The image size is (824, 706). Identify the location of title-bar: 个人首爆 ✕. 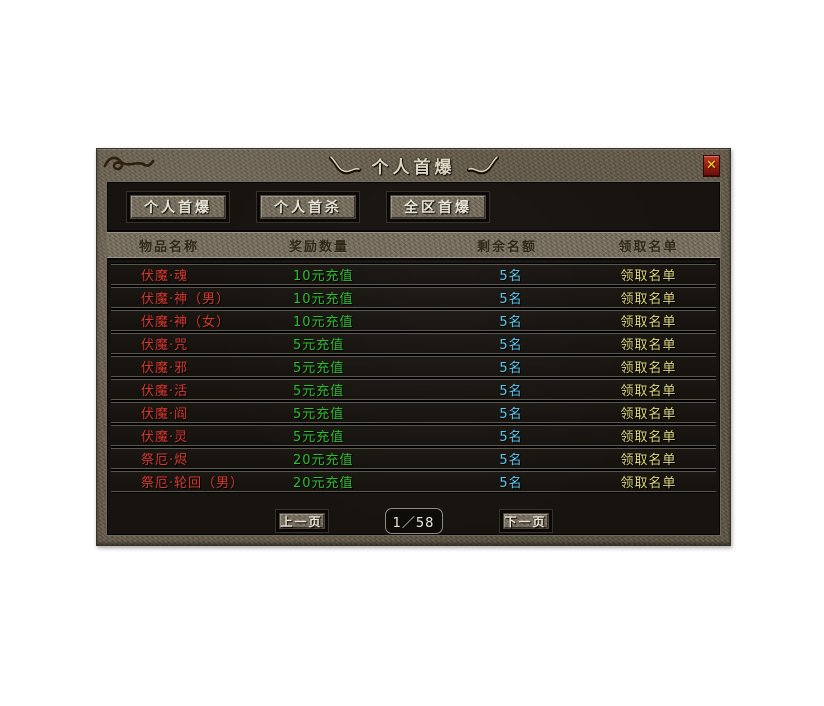
(413, 165).